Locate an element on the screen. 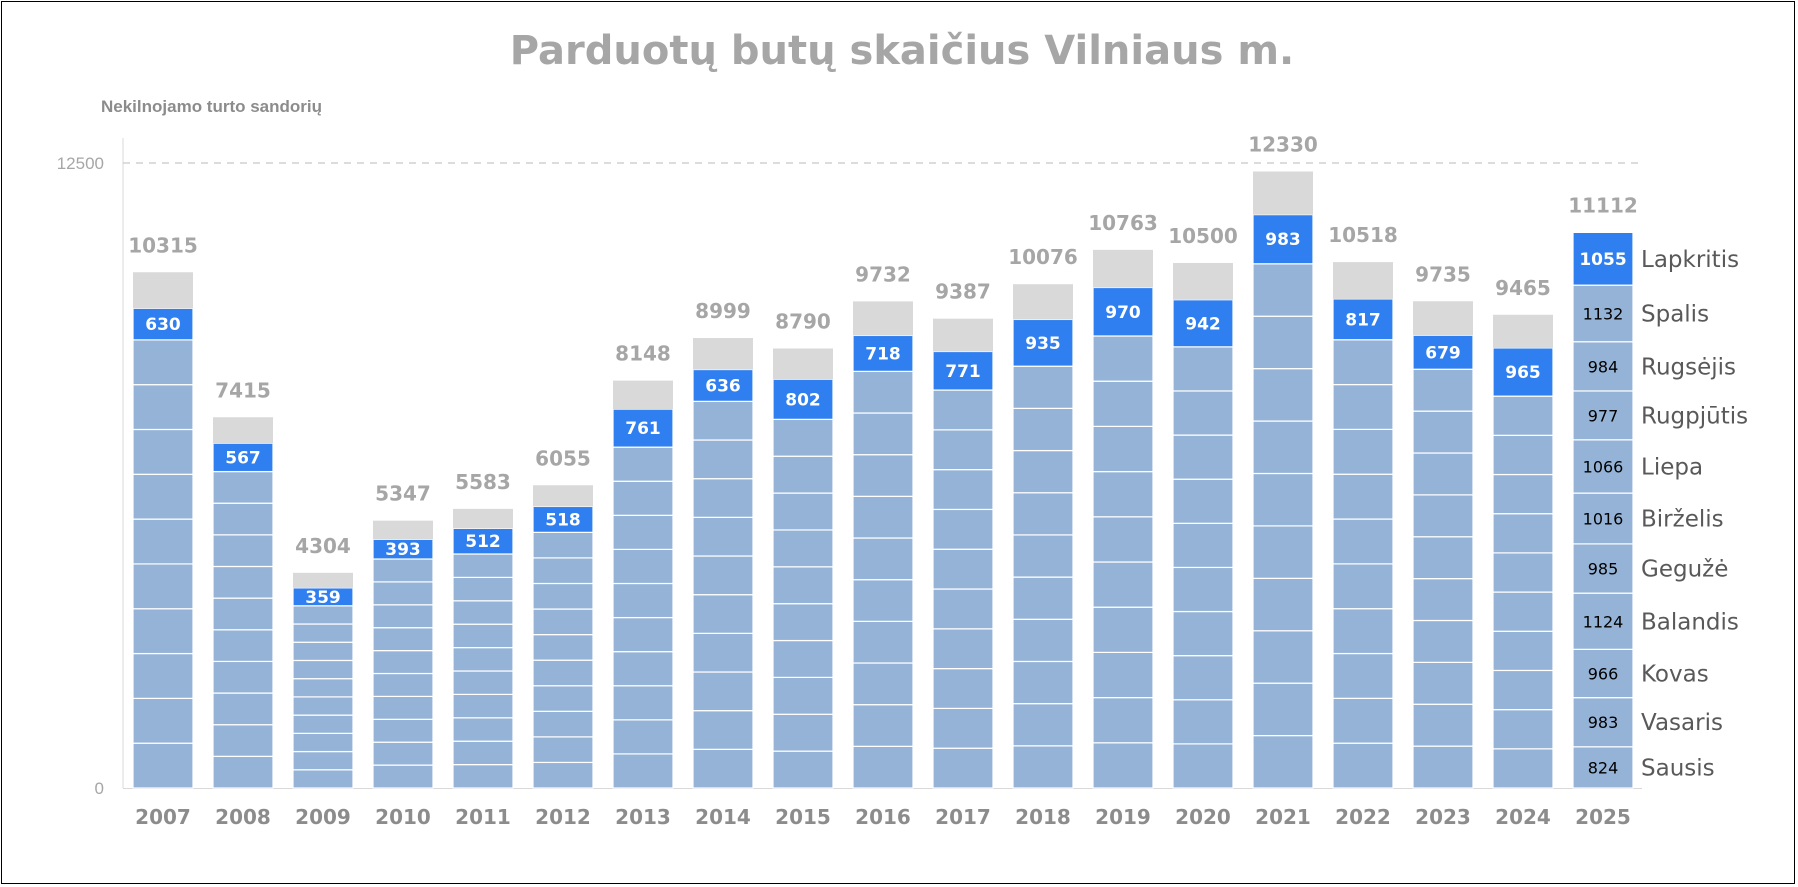 This screenshot has width=1798, height=887. x-tick-label: 2011 is located at coordinates (483, 817).